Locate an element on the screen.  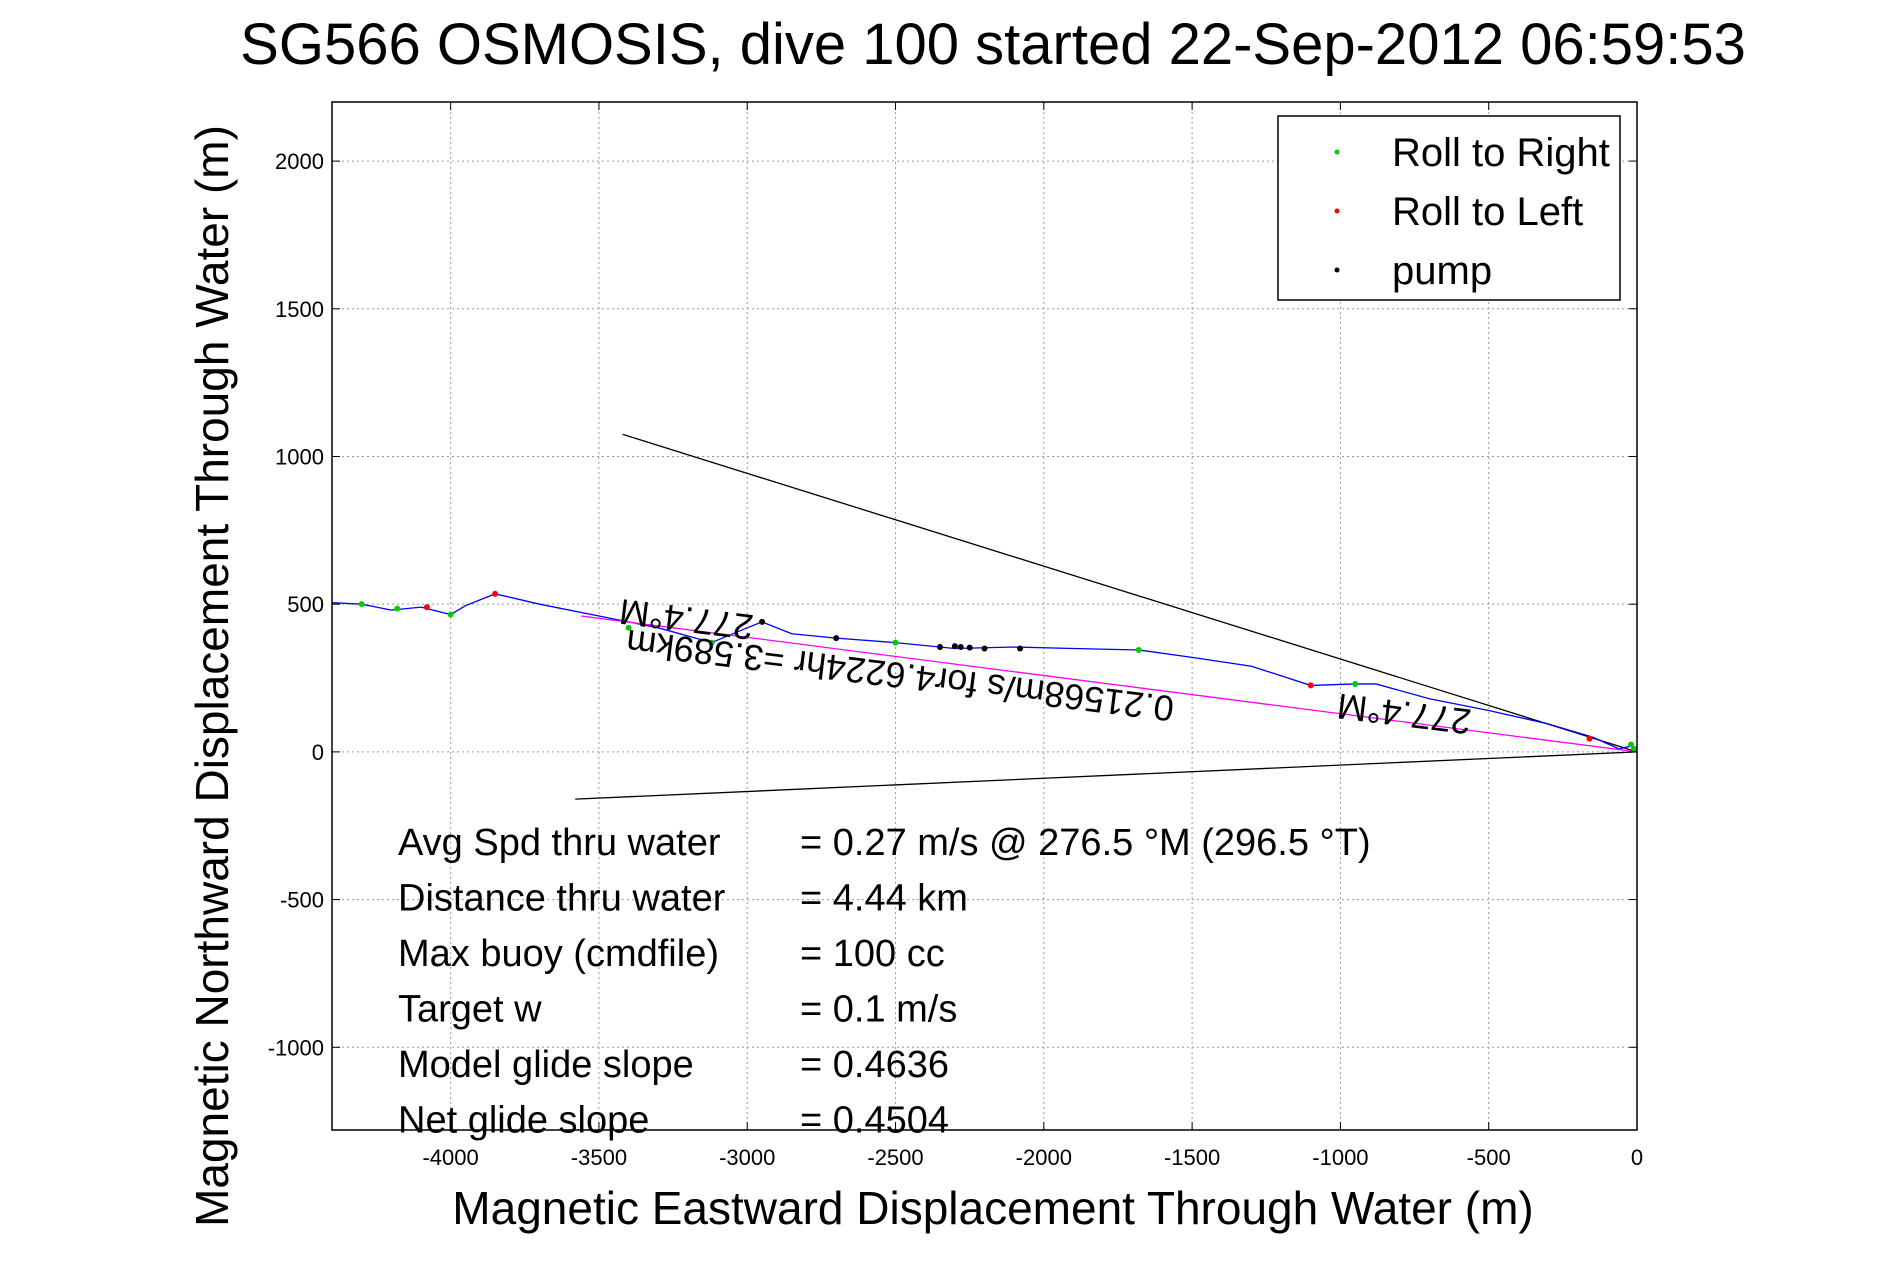
y-tick-label: 0 is located at coordinates (318, 752).